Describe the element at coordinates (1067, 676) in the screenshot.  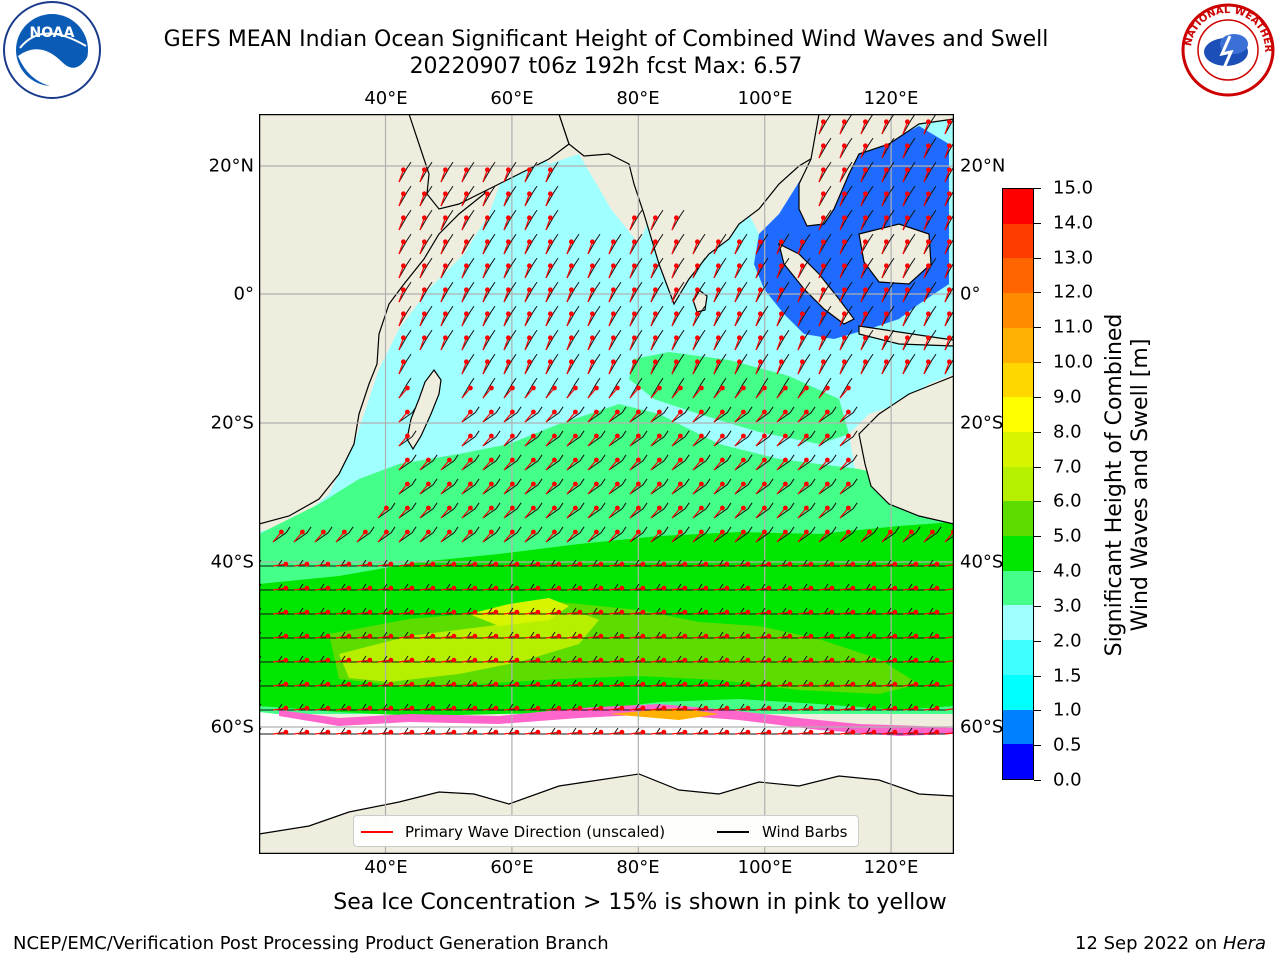
I see `colorbar-tick-label: 1.5` at that location.